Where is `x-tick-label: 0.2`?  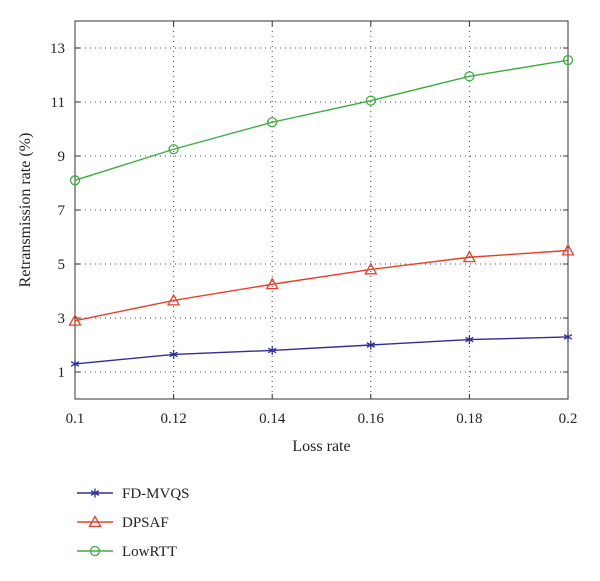 x-tick-label: 0.2 is located at coordinates (568, 419).